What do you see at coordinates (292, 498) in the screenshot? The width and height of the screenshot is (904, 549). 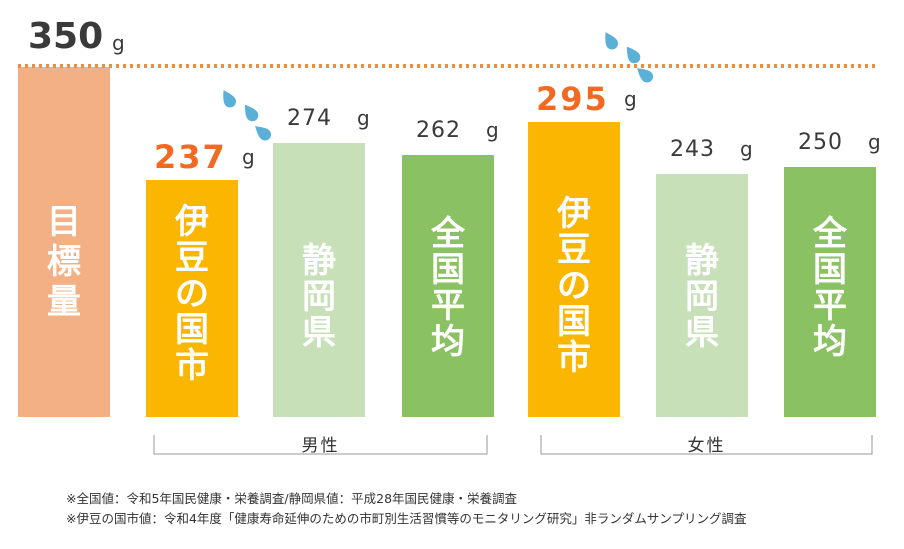 I see `note-1: ※全国値：令和5年国民健康・栄養調査/静岡県値：平成28年国民健康・栄養調査` at bounding box center [292, 498].